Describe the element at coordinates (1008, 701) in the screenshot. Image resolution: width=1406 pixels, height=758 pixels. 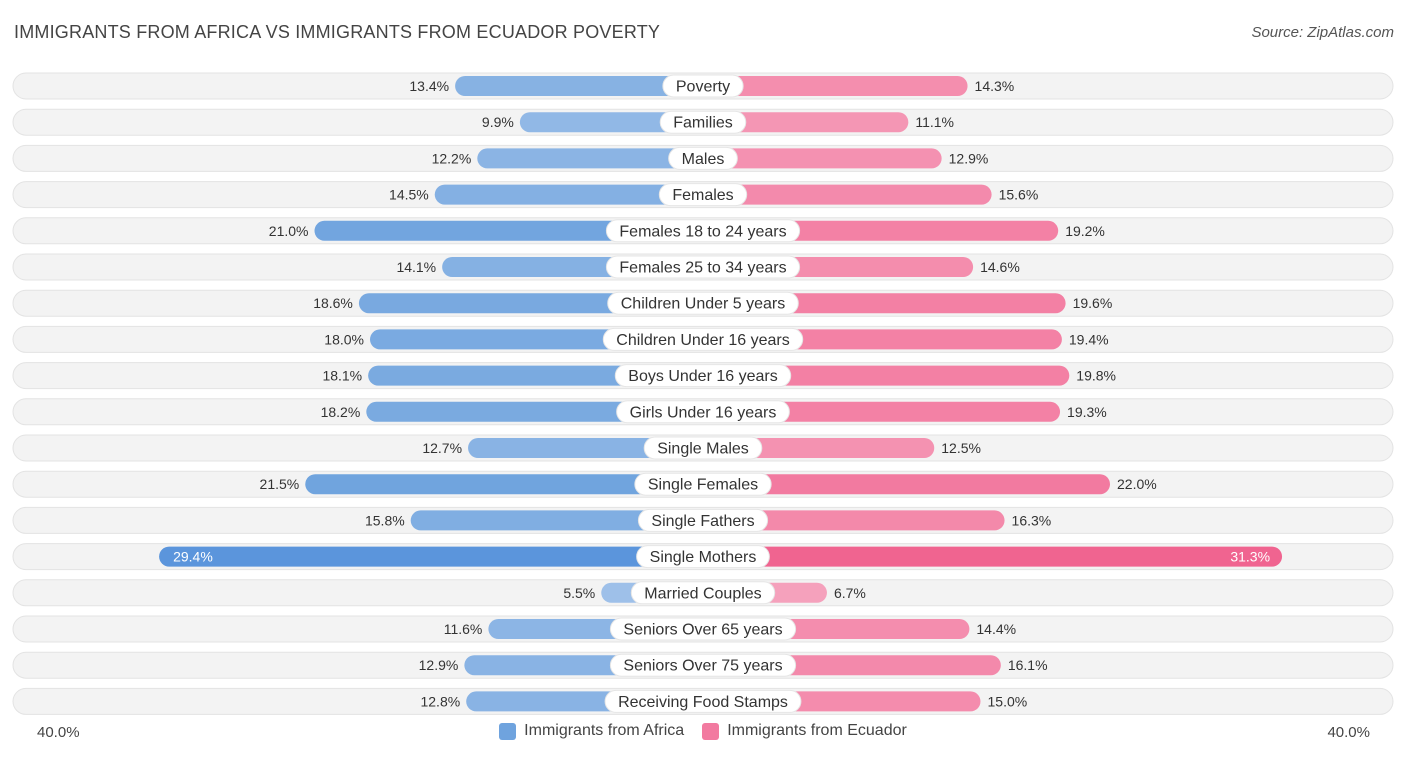
I see `value-label-ecuador: 15.0%` at that location.